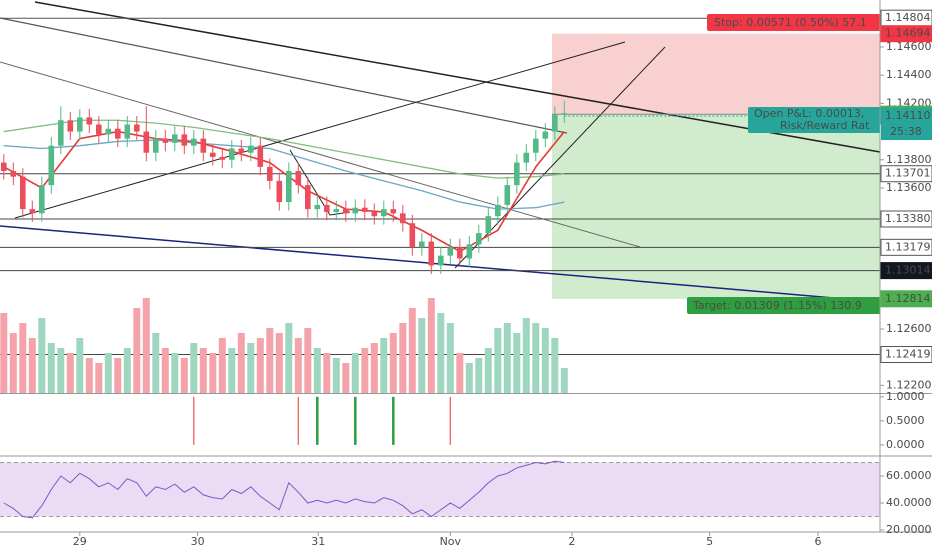  Describe the element at coordinates (909, 46) in the screenshot. I see `y-tick-label: 1.14600` at that location.